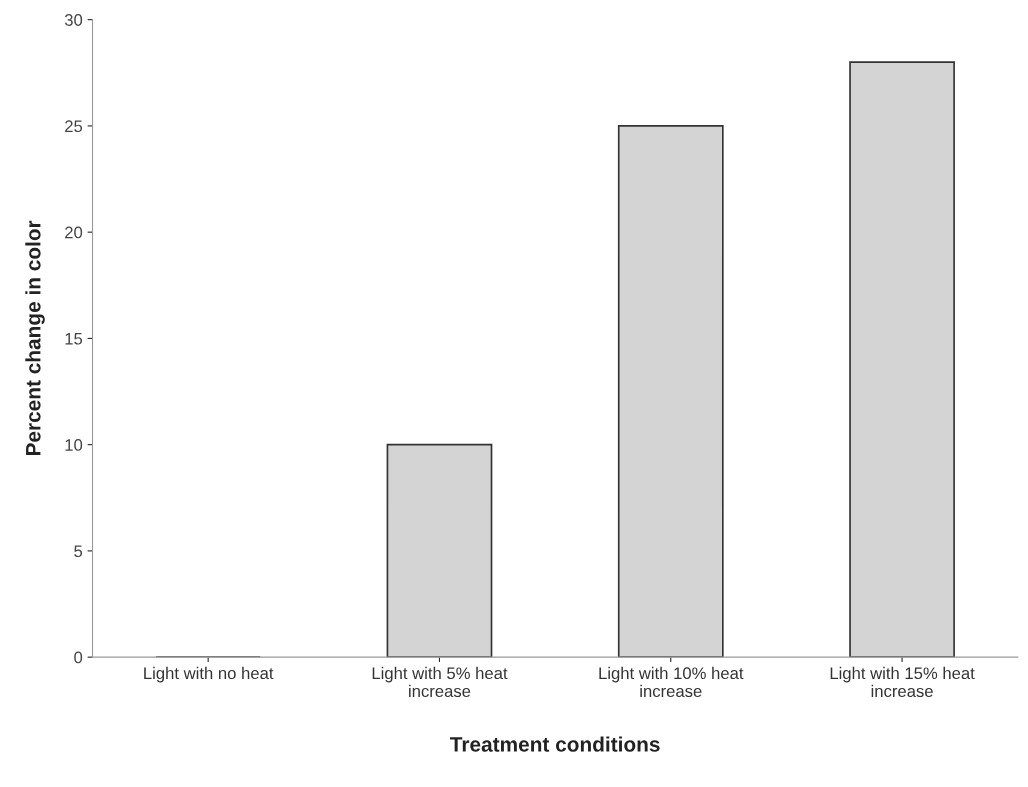 Image resolution: width=1028 pixels, height=787 pixels. Describe the element at coordinates (74, 232) in the screenshot. I see `y-tick-label: 20` at that location.